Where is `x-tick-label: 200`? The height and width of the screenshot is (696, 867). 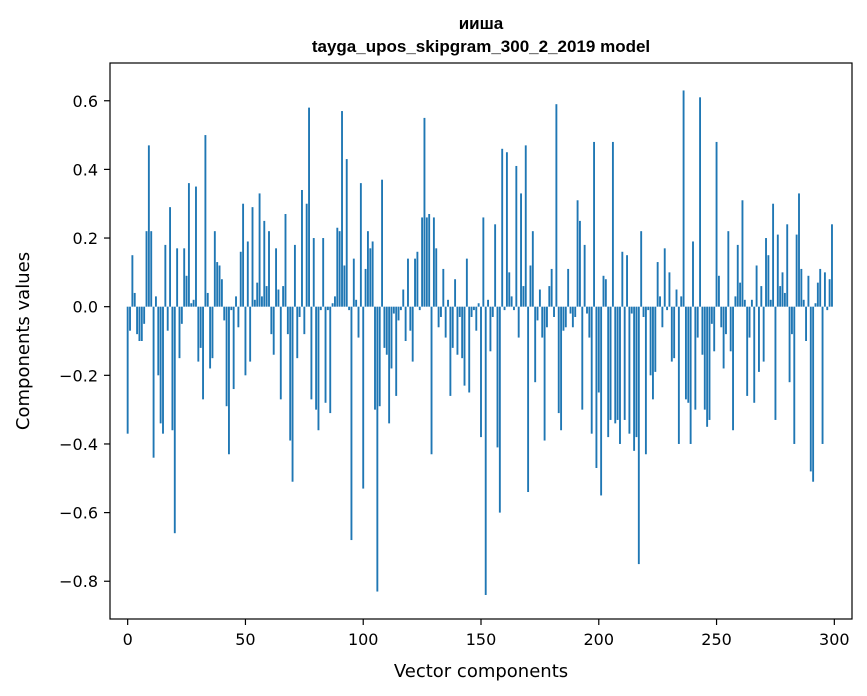
x-tick-label: 200 is located at coordinates (599, 639).